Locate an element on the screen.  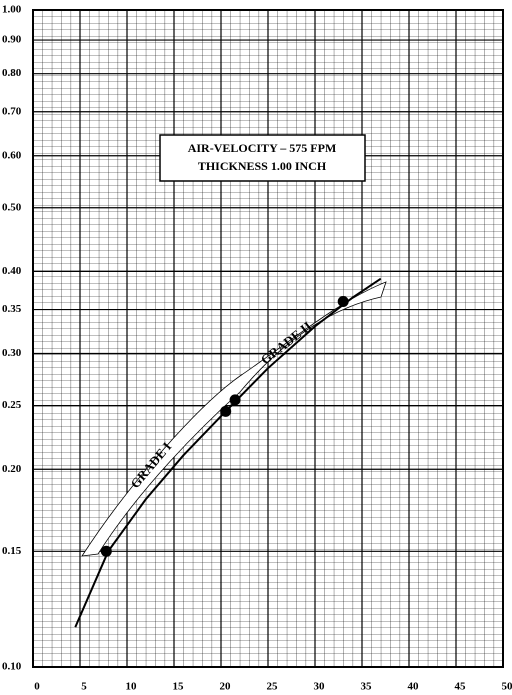
annotation: AIR-VELOCITY – 575 FPM is located at coordinates (262, 148).